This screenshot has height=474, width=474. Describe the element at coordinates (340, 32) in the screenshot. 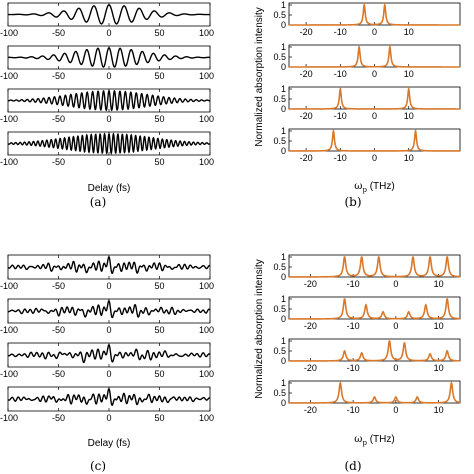

I see `b-xtick-label-1-1: -10` at that location.